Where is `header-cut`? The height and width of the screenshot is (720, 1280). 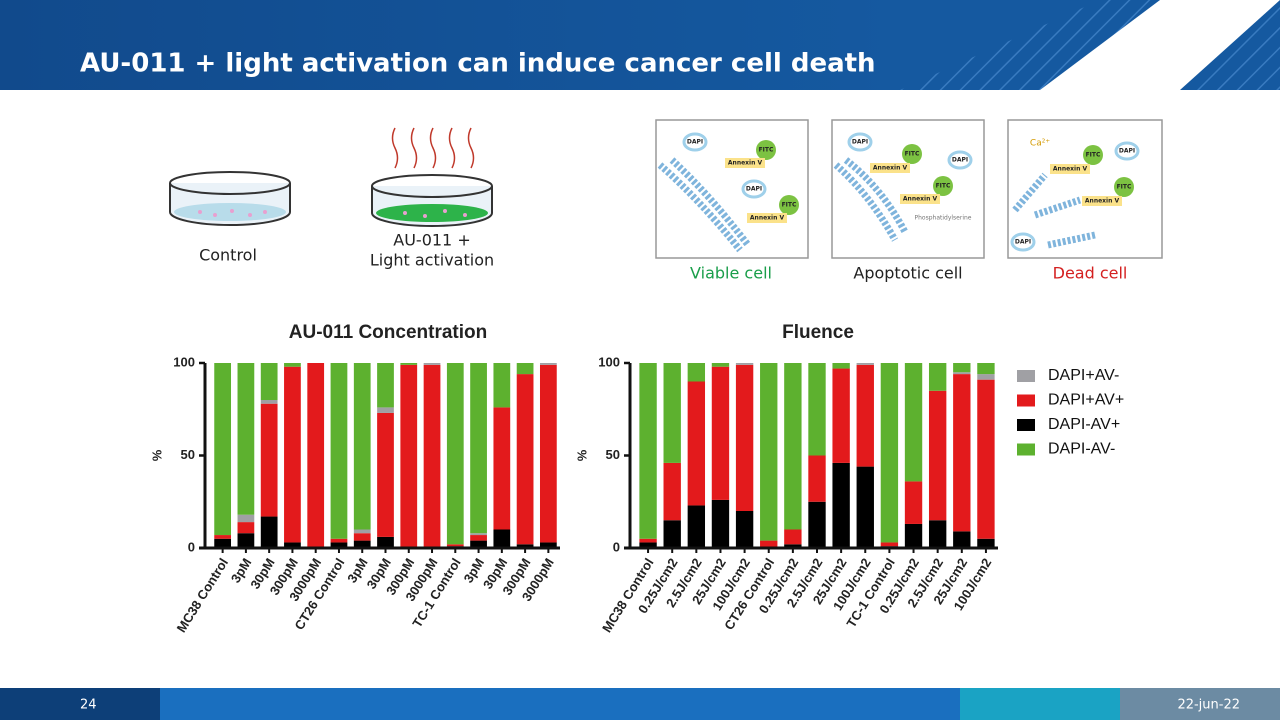 header-cut is located at coordinates (1160, 45).